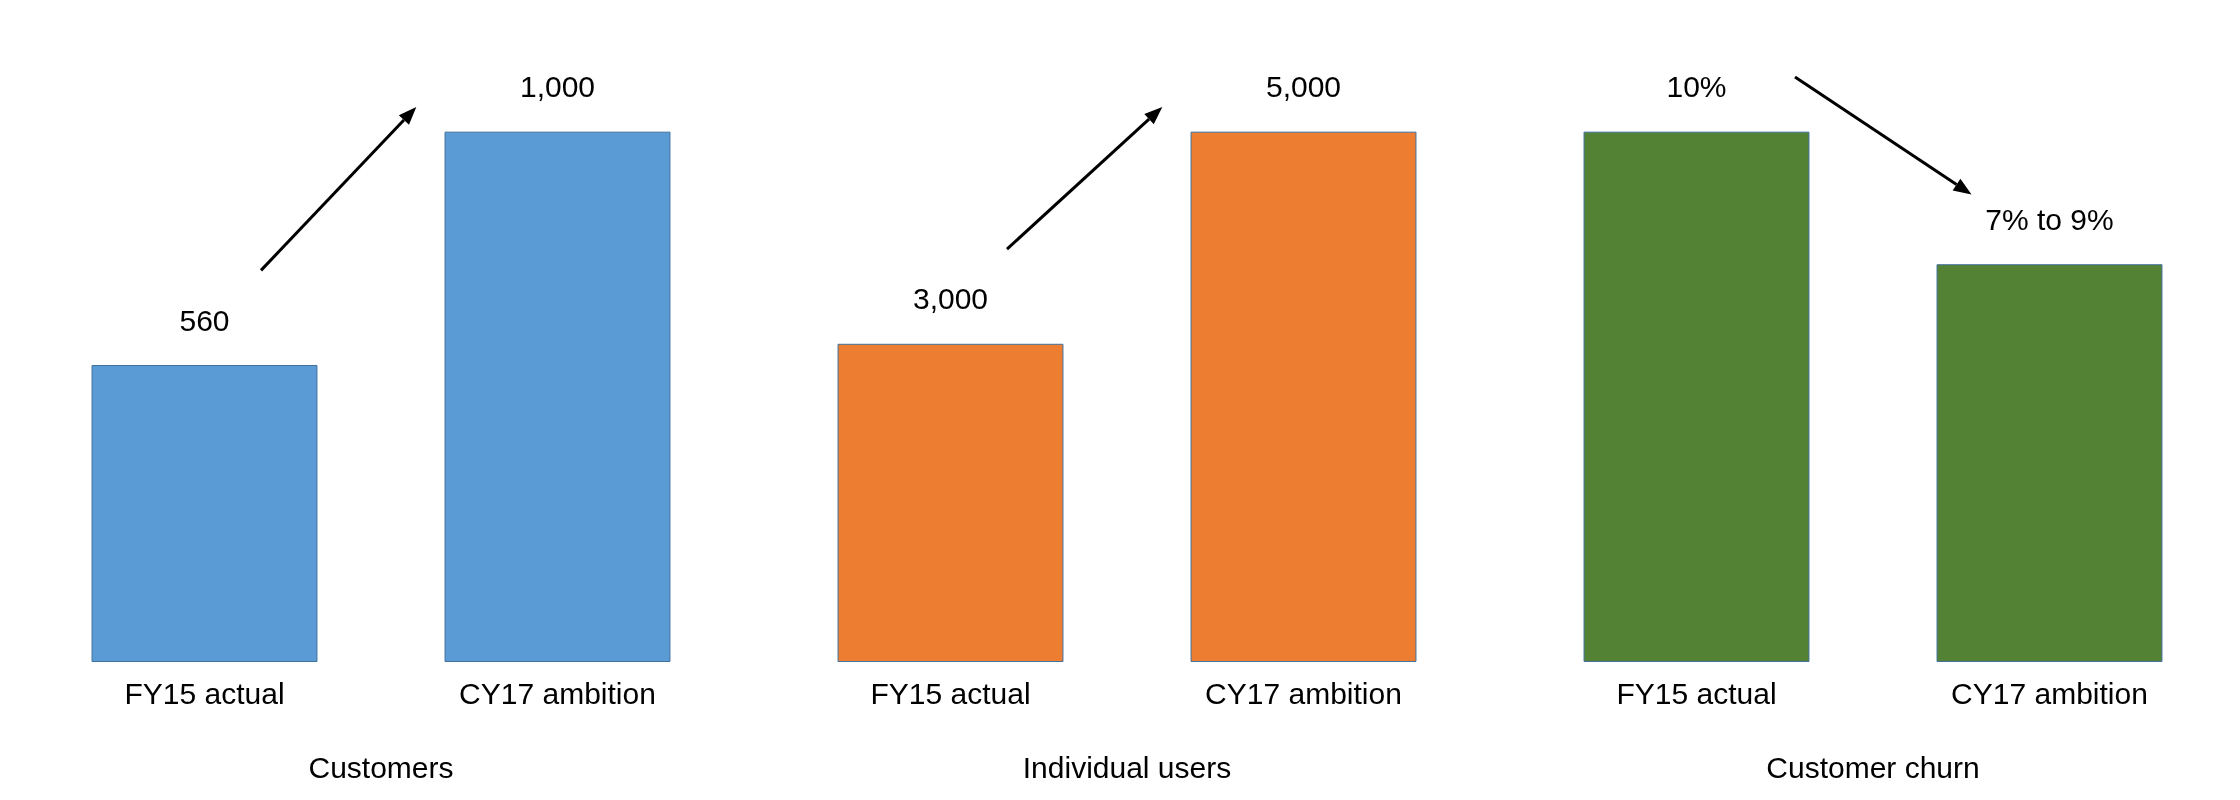 Image resolution: width=2240 pixels, height=800 pixels. What do you see at coordinates (1873, 767) in the screenshot?
I see `x-axis-title: Customer churn` at bounding box center [1873, 767].